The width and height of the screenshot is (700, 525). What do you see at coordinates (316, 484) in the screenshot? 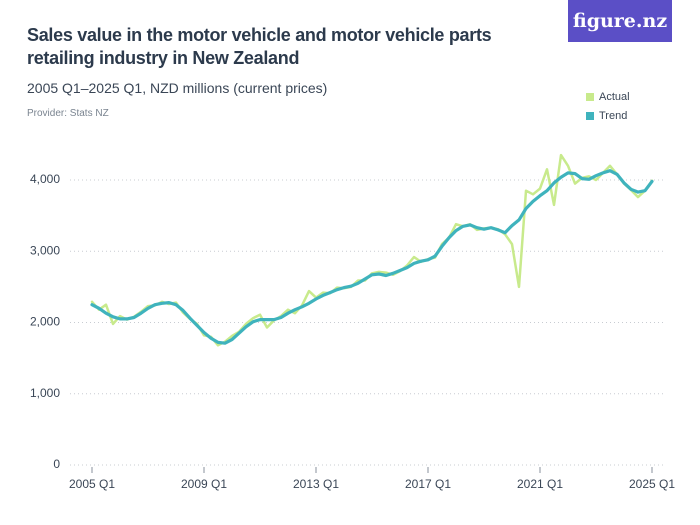
I see `x-tick-label: 2013 Q1` at bounding box center [316, 484].